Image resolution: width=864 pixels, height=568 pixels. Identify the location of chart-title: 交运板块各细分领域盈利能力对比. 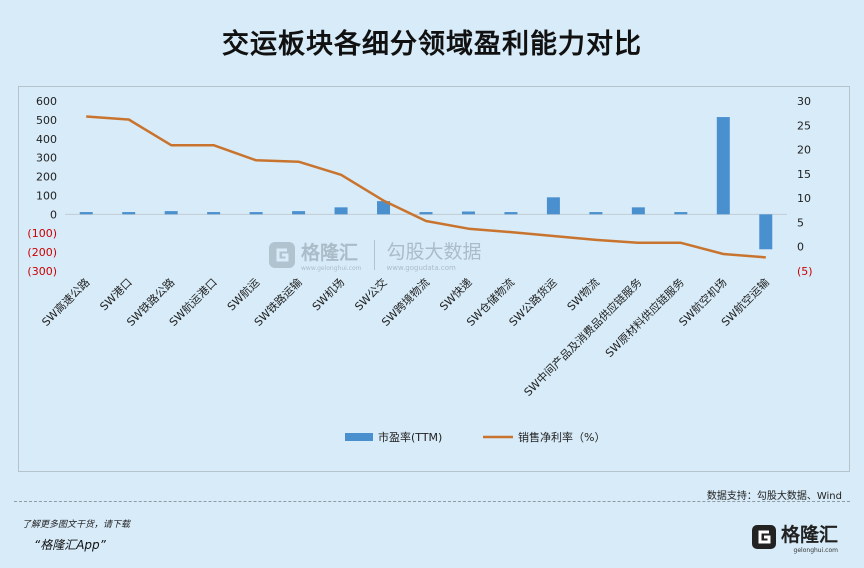
(432, 44).